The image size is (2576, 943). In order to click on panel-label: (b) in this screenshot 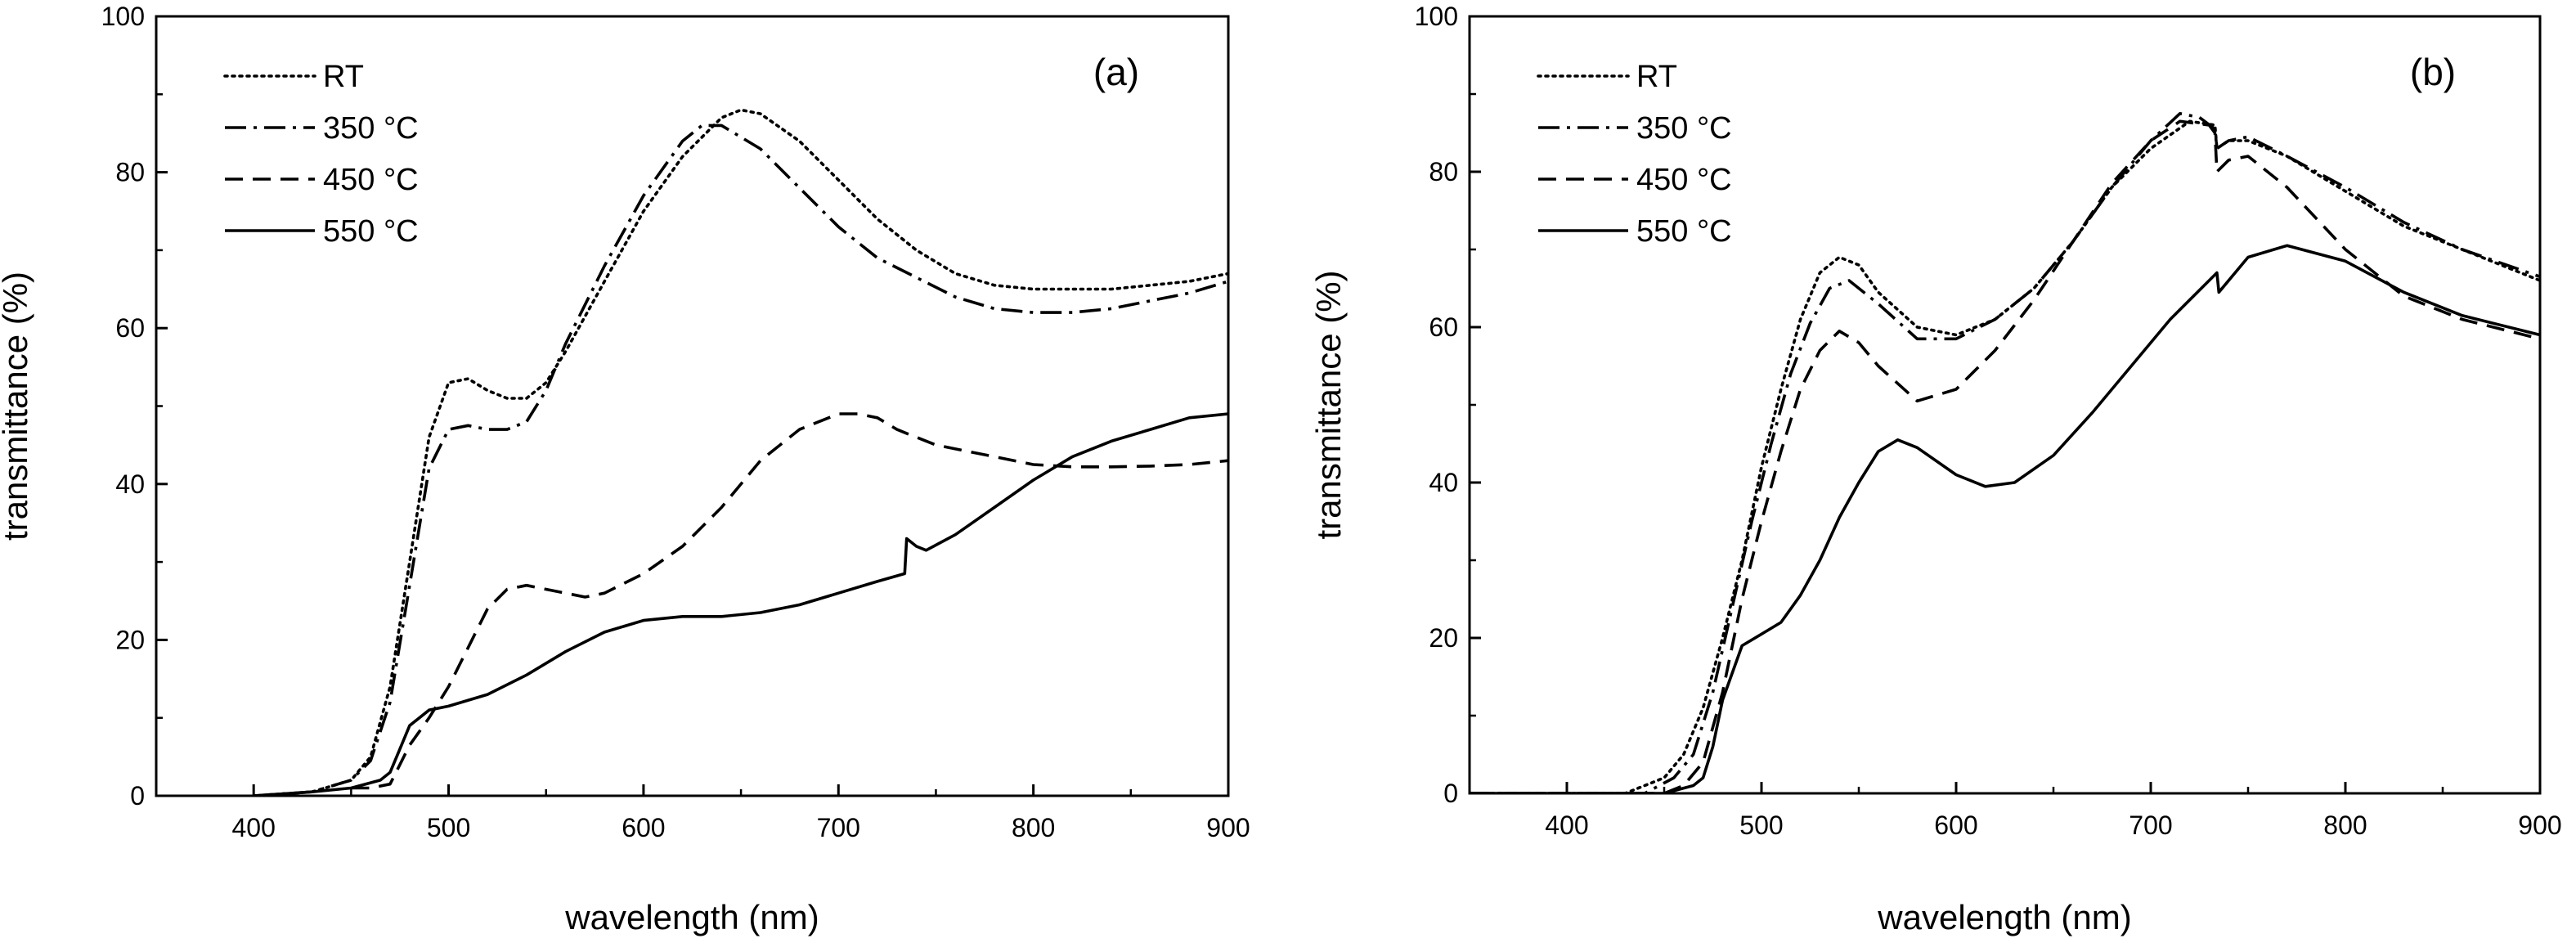, I will do `click(2433, 72)`.